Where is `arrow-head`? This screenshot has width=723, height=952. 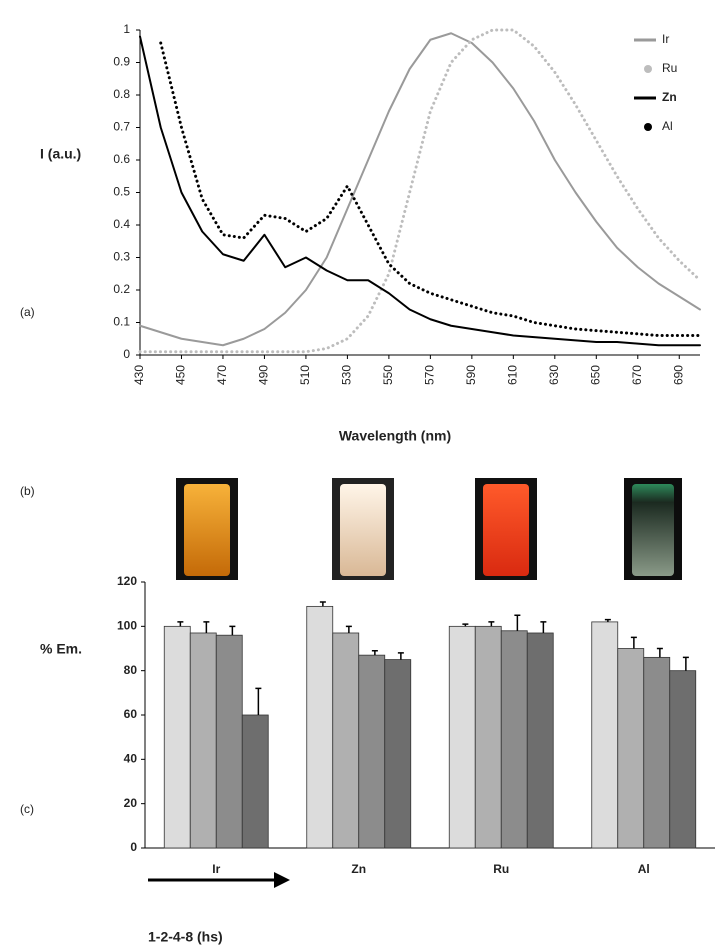 arrow-head is located at coordinates (282, 880).